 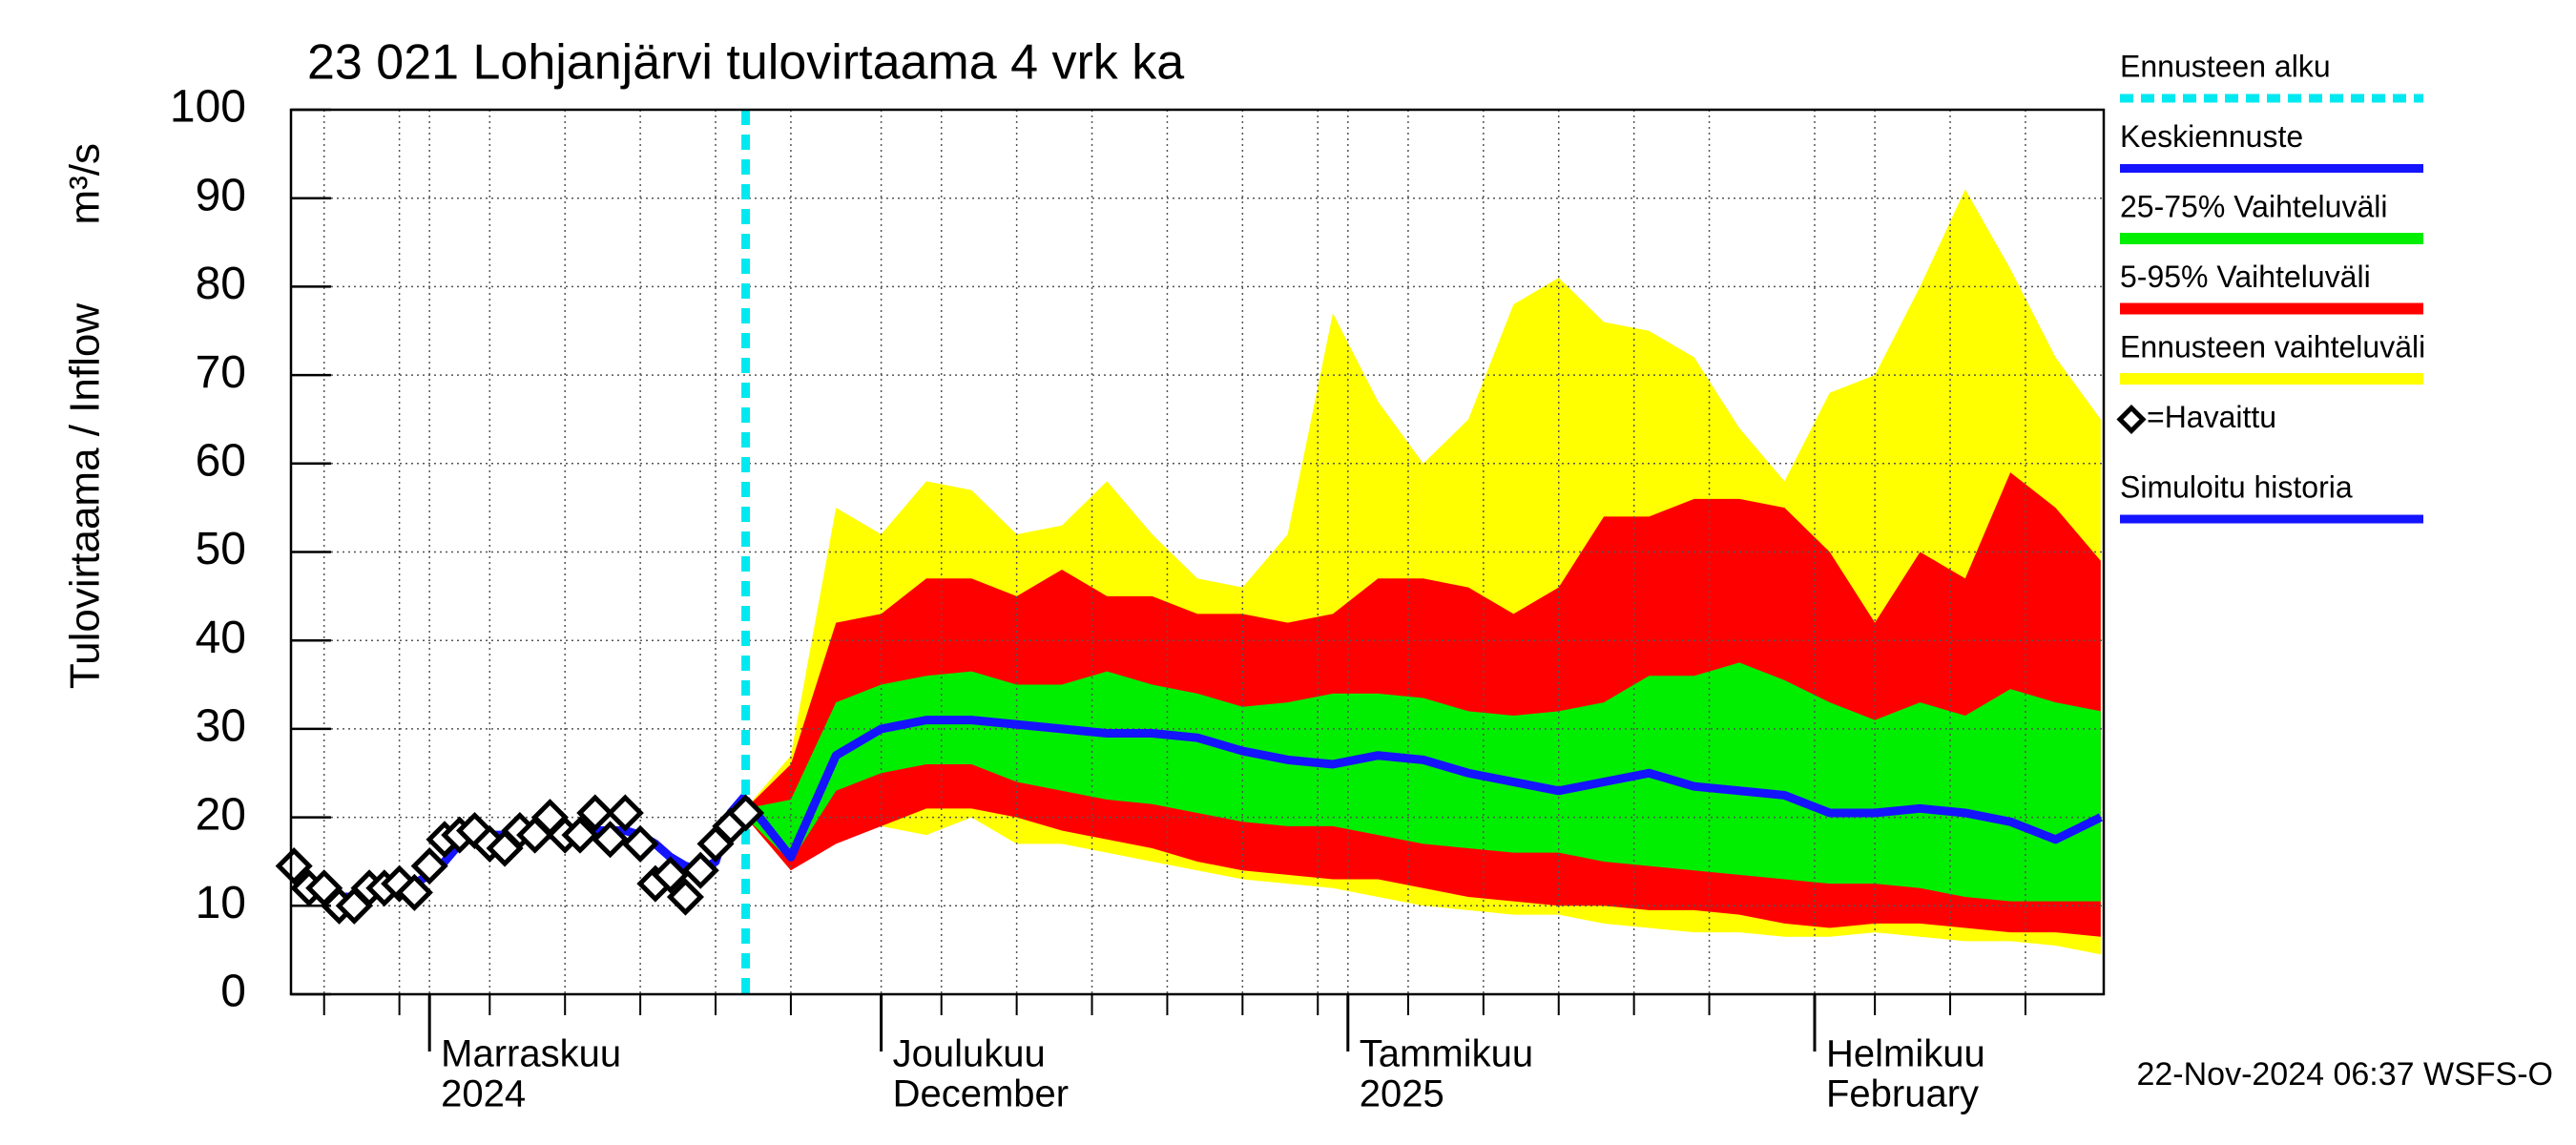 I want to click on legend-label: Keskiennuste, so click(x=2211, y=137).